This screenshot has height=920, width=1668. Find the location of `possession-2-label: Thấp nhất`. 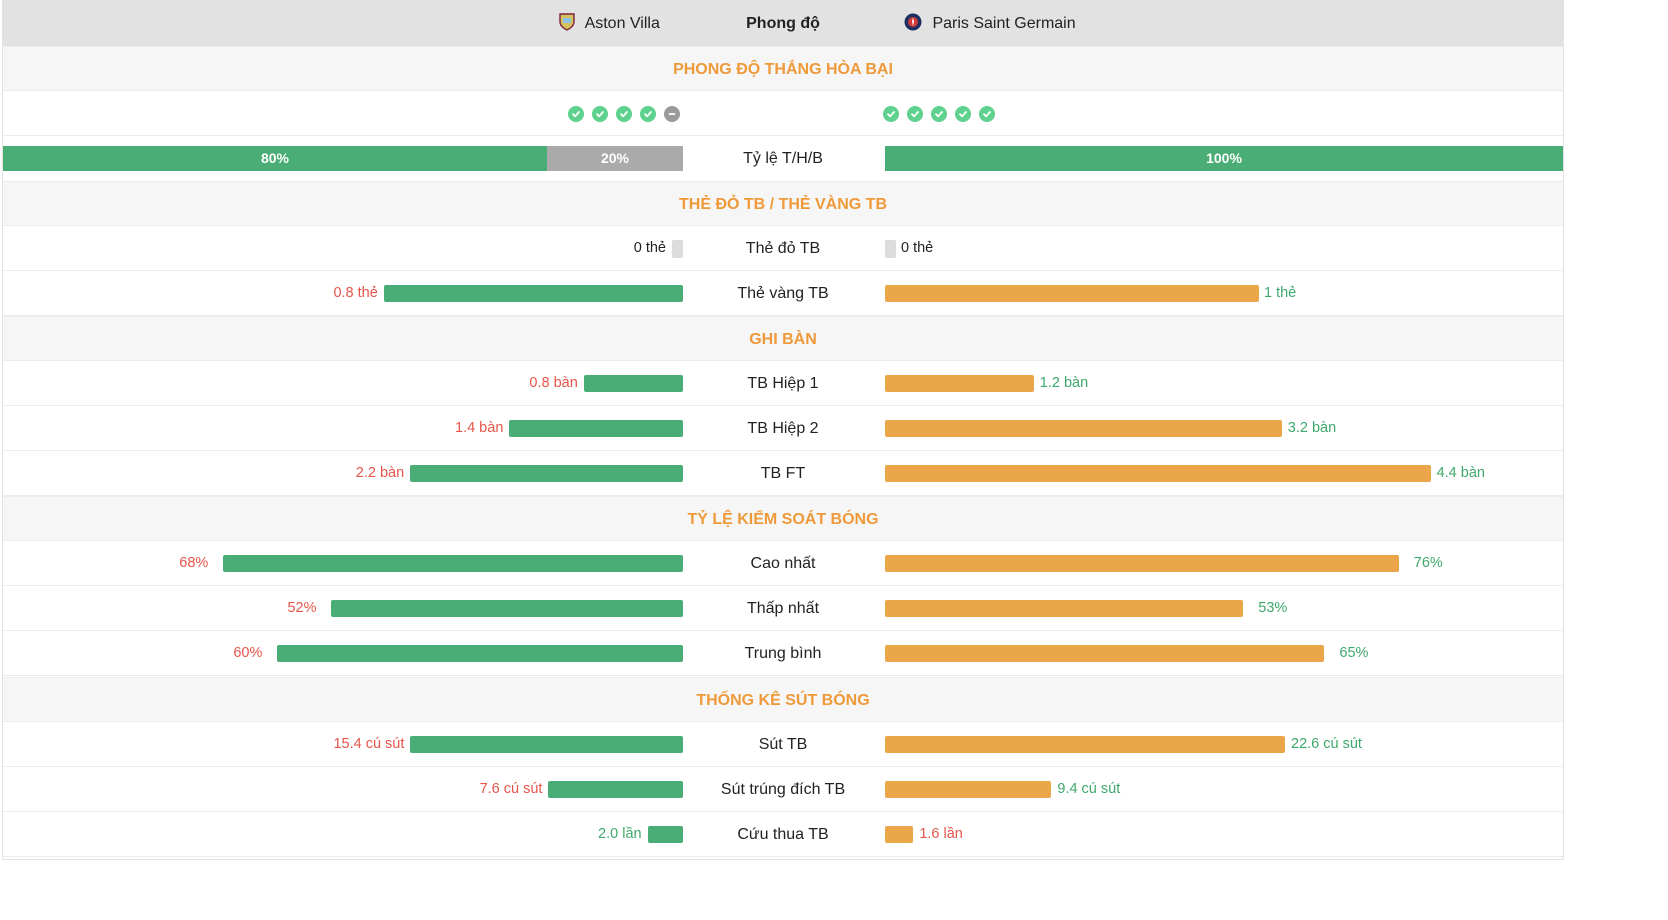

possession-2-label: Thấp nhất is located at coordinates (783, 608).